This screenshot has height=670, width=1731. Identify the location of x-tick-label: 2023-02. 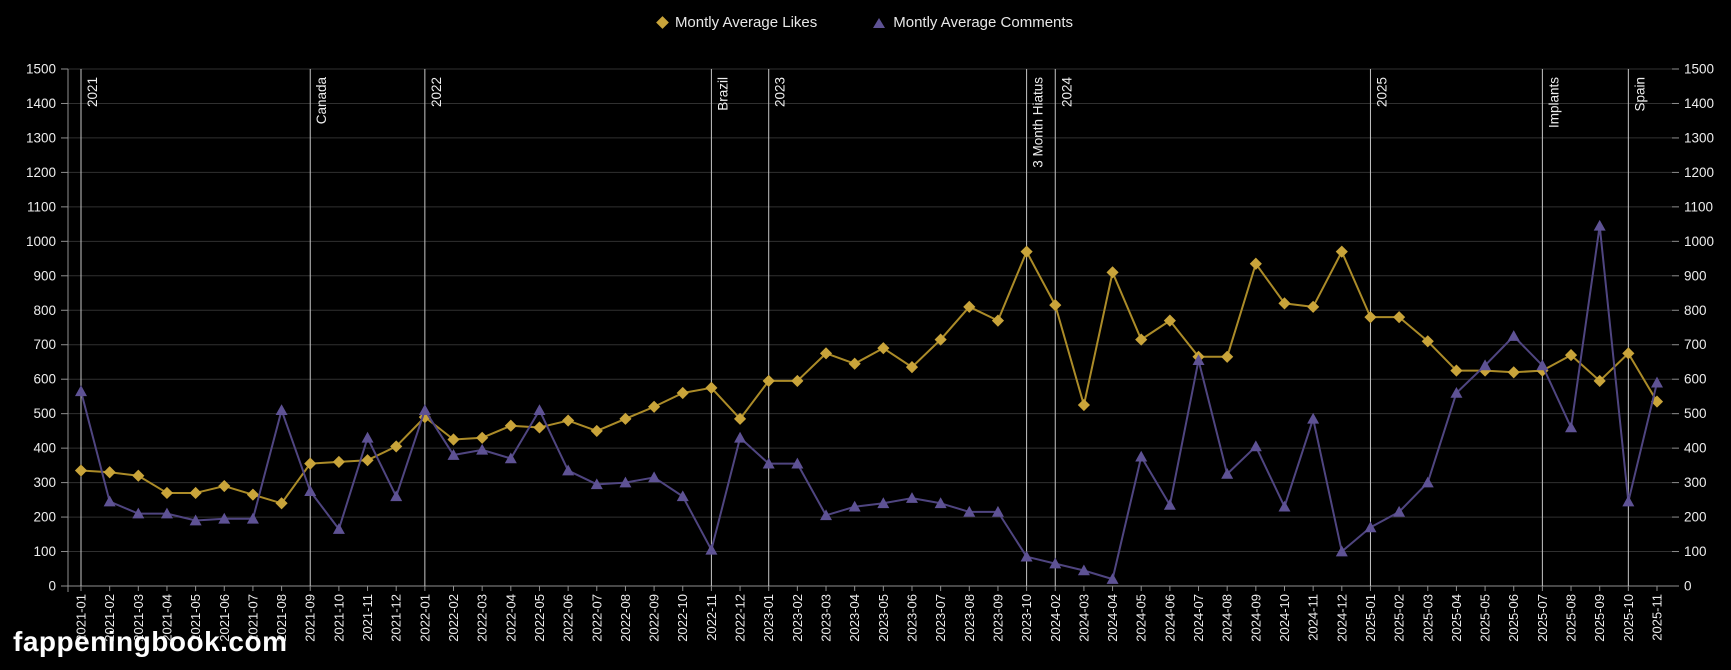
(797, 618).